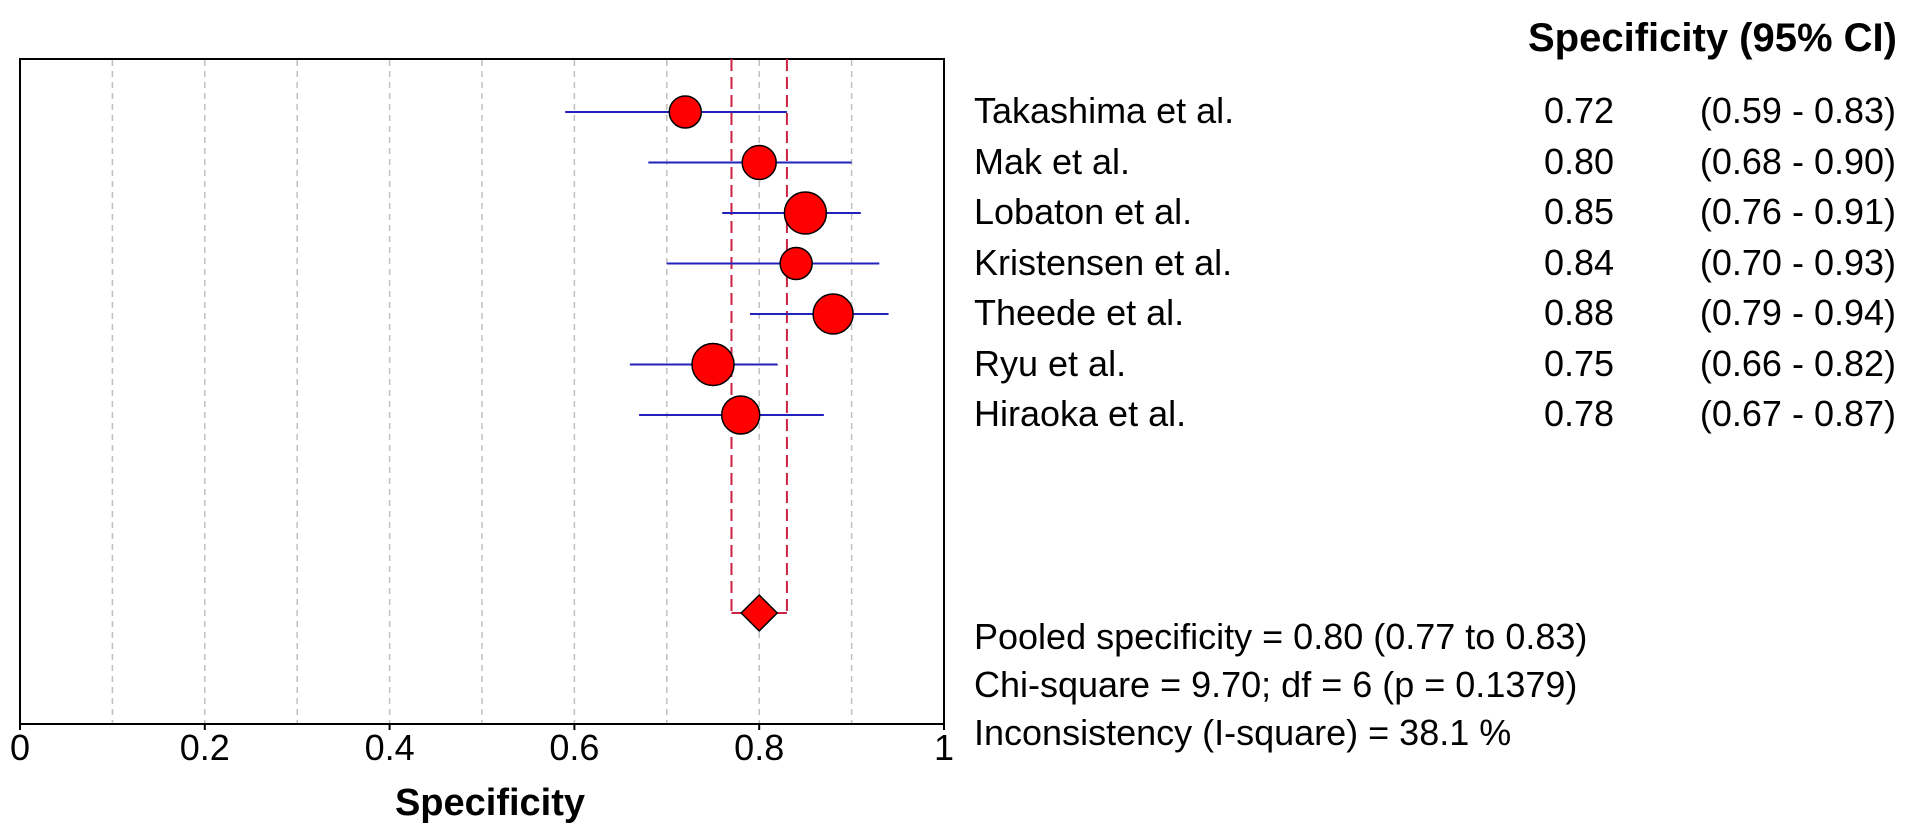 The width and height of the screenshot is (1913, 826). What do you see at coordinates (1435, 364) in the screenshot?
I see `study-row: Ryu et al. 0.75 (0.66 - 0.82)` at bounding box center [1435, 364].